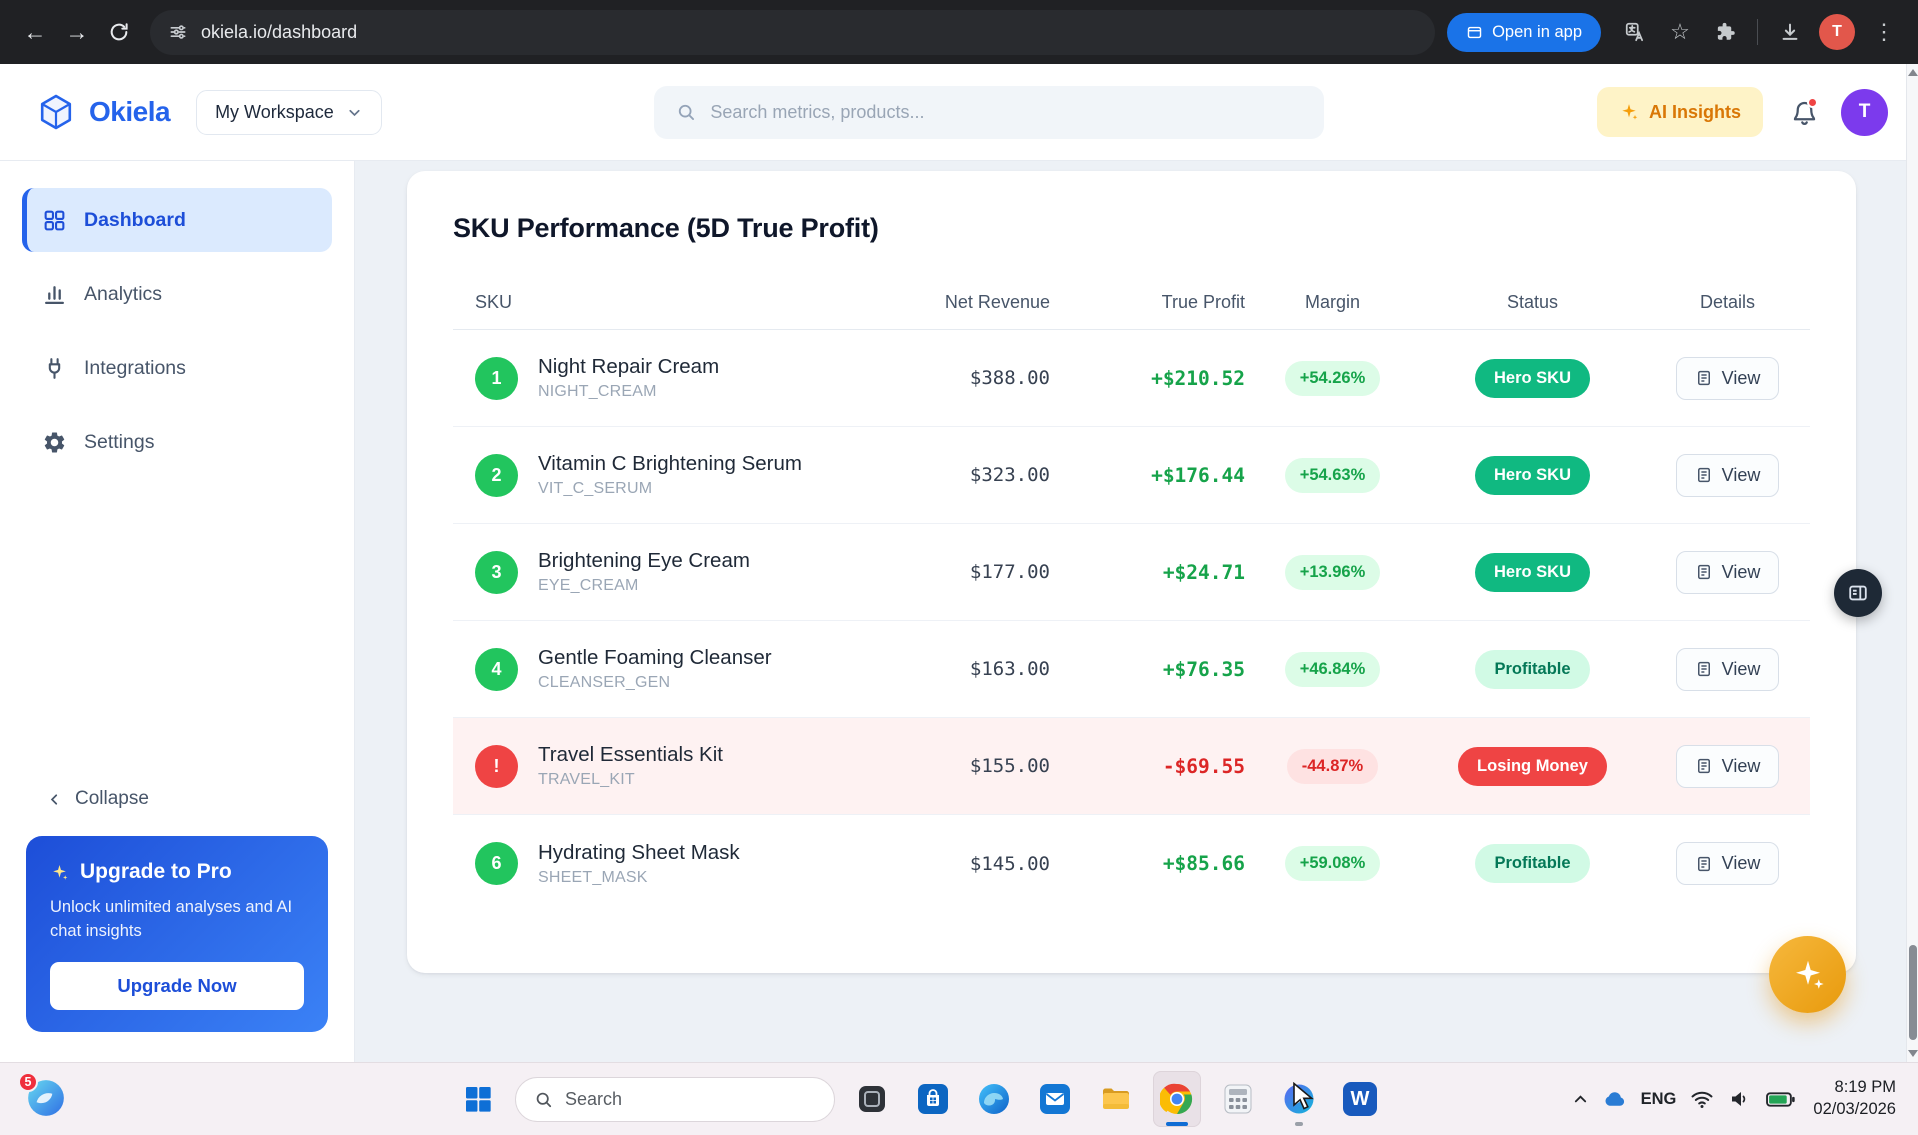 Image resolution: width=1918 pixels, height=1135 pixels. Describe the element at coordinates (177, 220) in the screenshot. I see `sidebar-item-dashboard: Dashboard` at that location.